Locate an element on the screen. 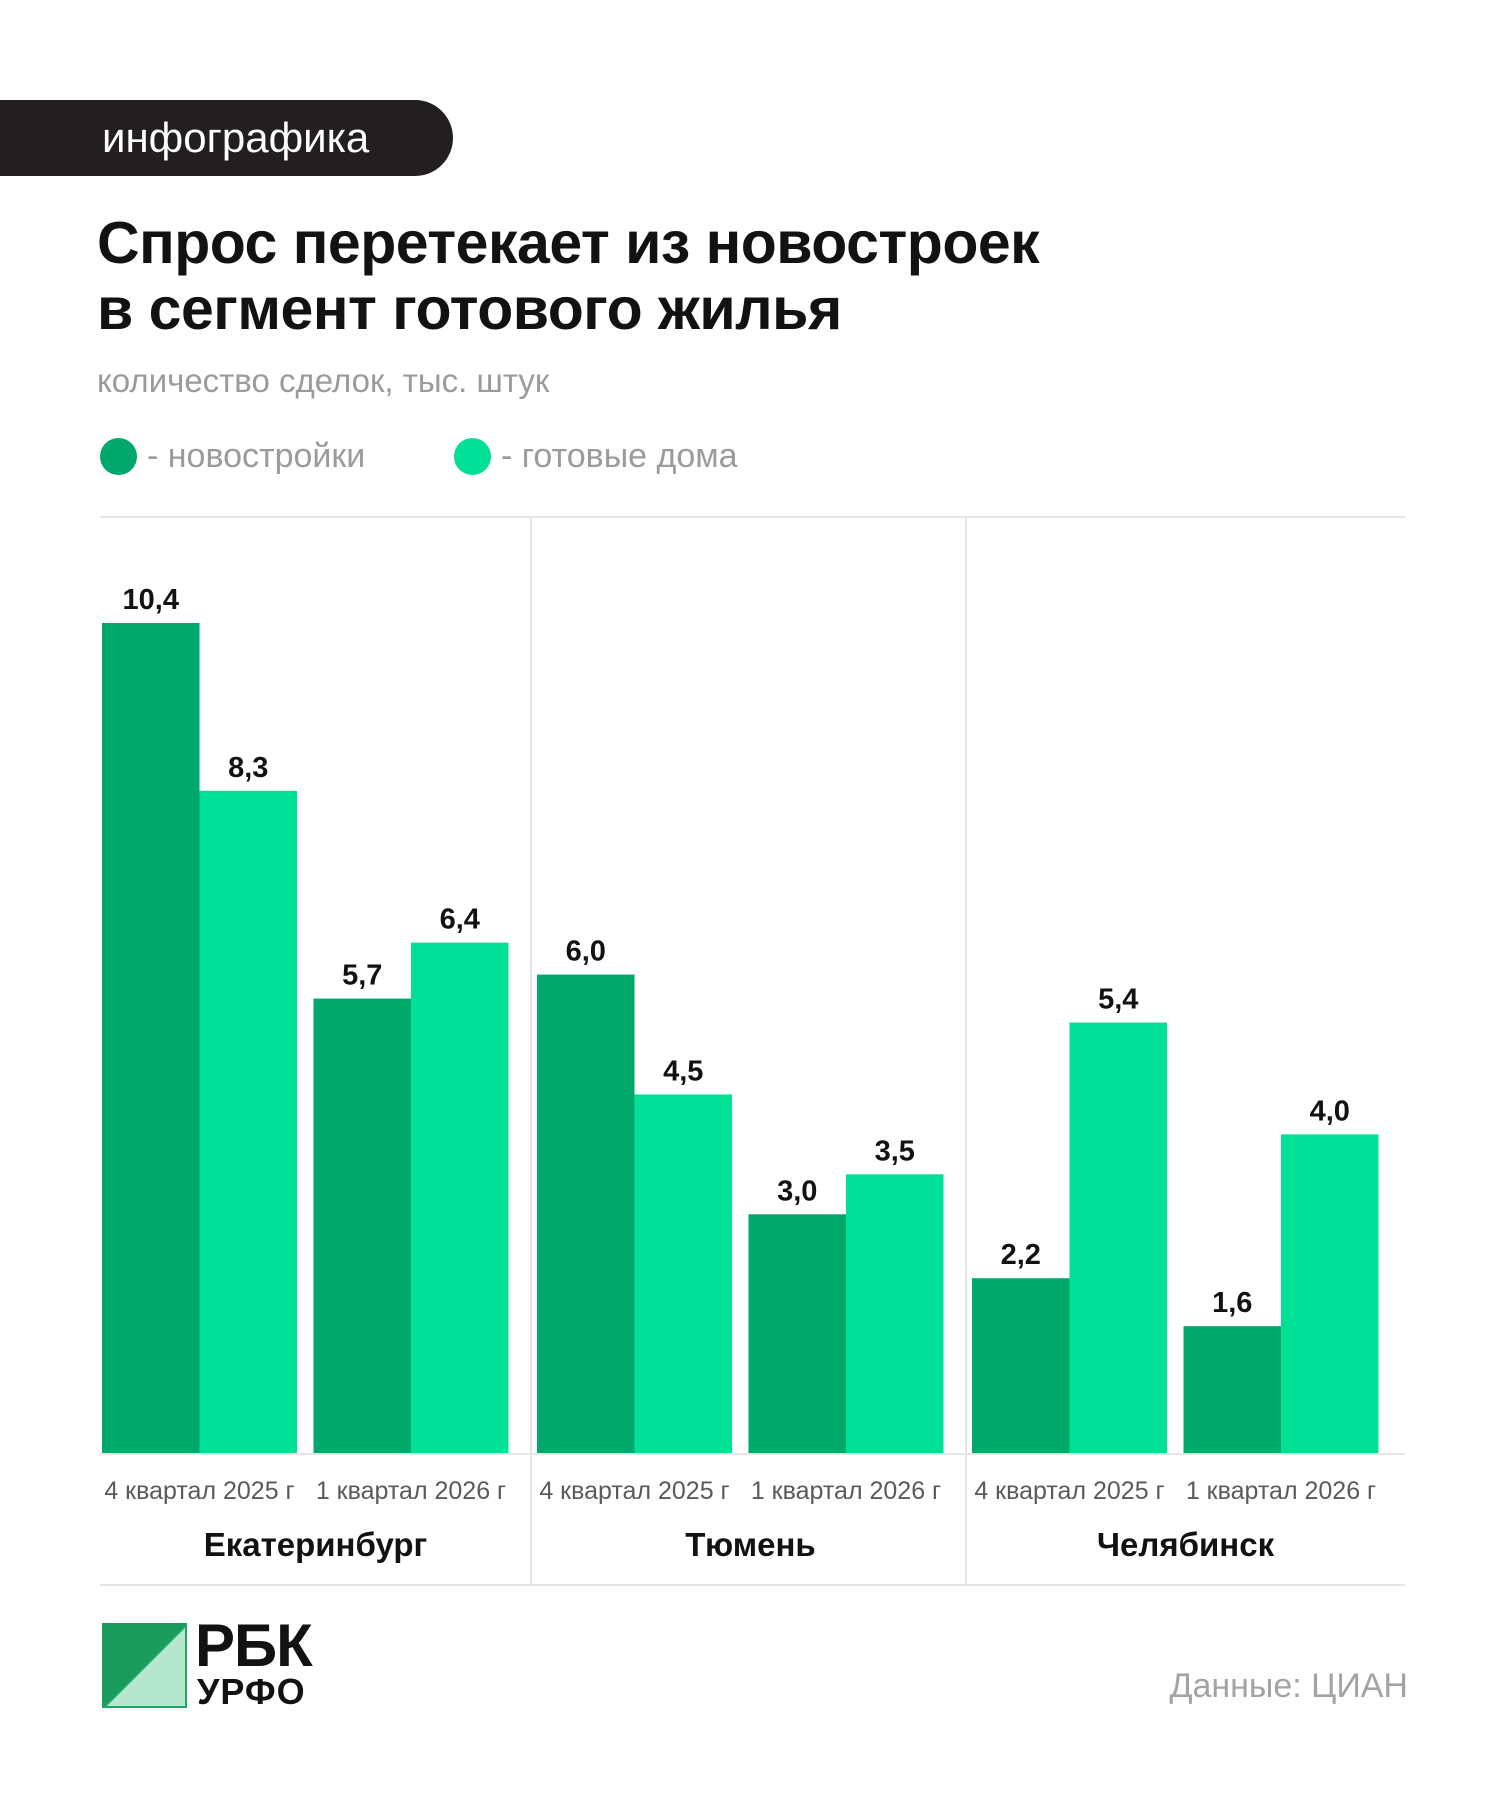  city-label: Тюмень is located at coordinates (750, 1544).